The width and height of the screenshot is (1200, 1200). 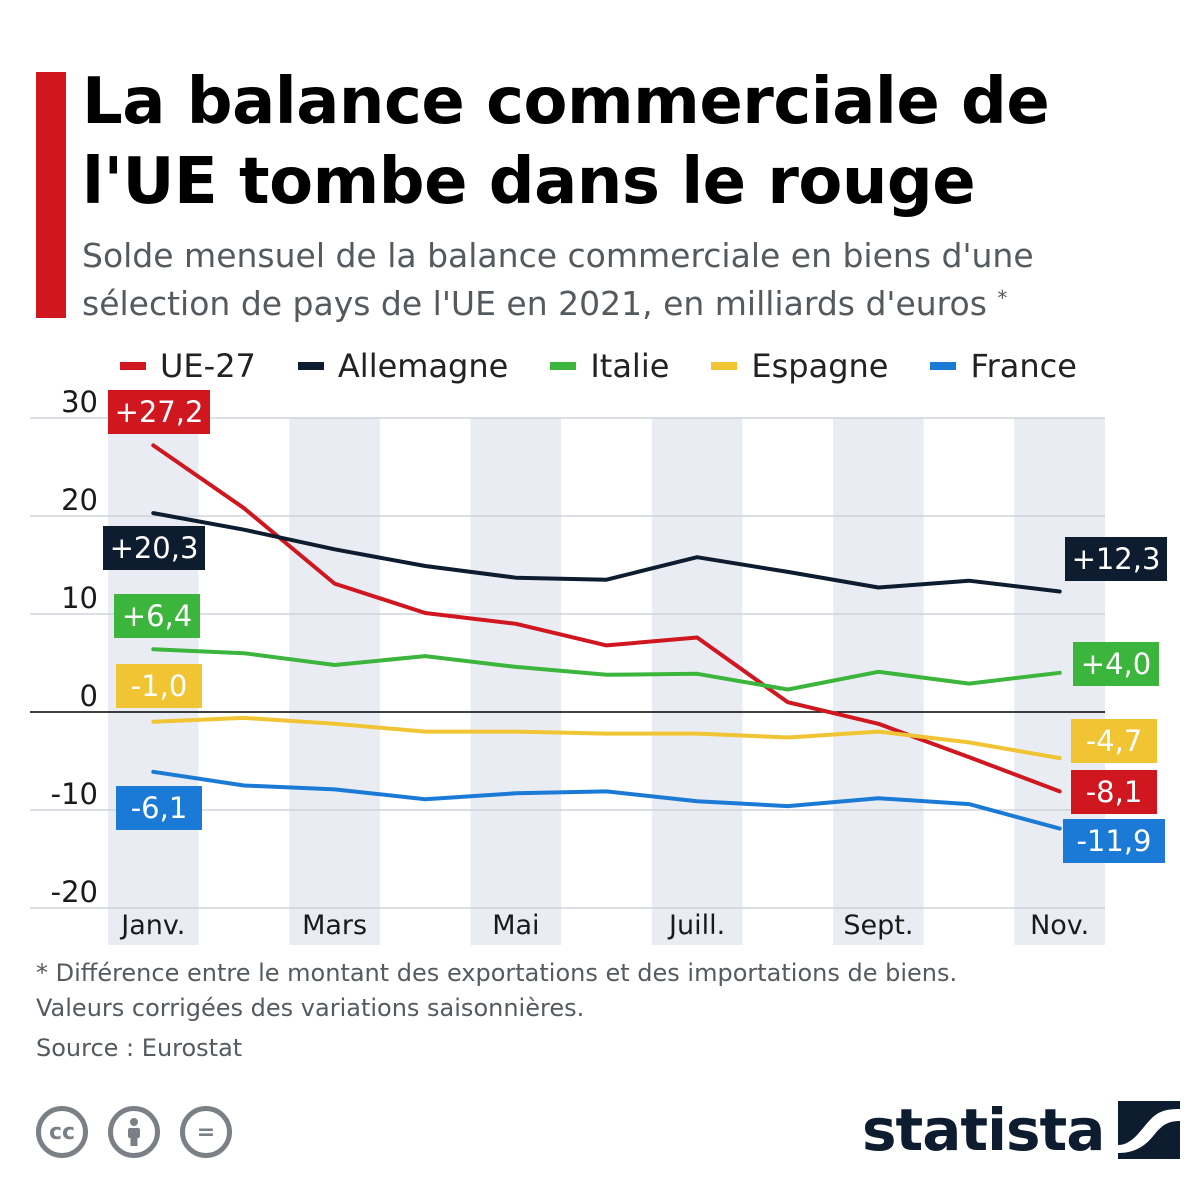 I want to click on start-value-label-italie-box, so click(x=157, y=616).